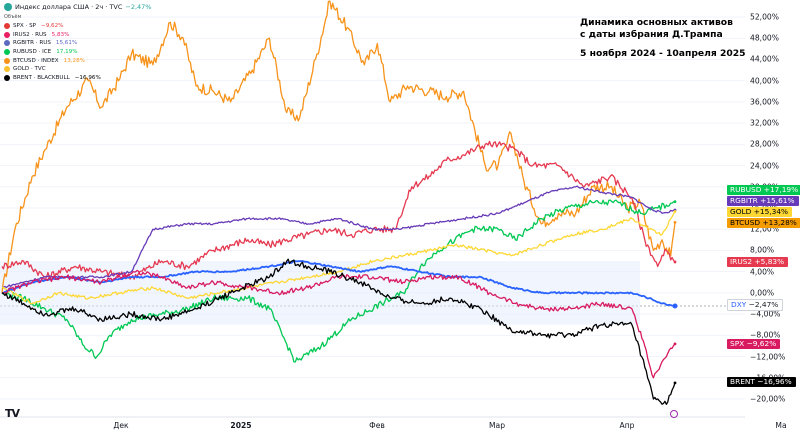  Describe the element at coordinates (32, 52) in the screenshot. I see `legend-row-label: RUBUSD · ICE` at that location.